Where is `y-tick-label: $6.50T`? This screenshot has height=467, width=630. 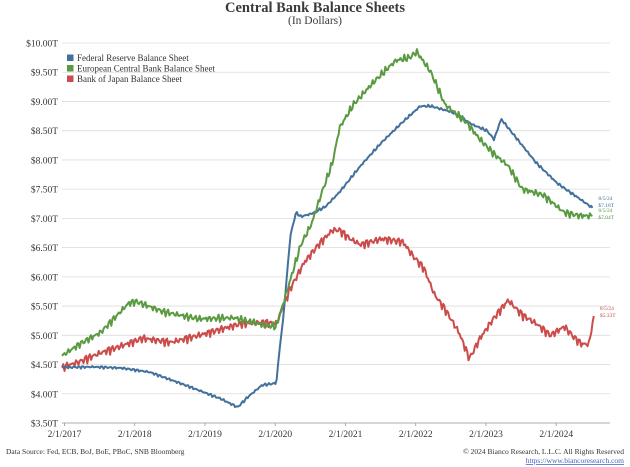
y-tick-label: $6.50T is located at coordinates (44, 248).